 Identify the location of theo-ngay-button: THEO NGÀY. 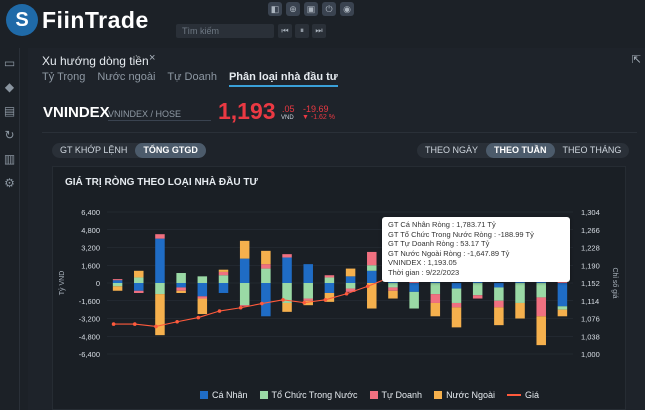
(452, 150).